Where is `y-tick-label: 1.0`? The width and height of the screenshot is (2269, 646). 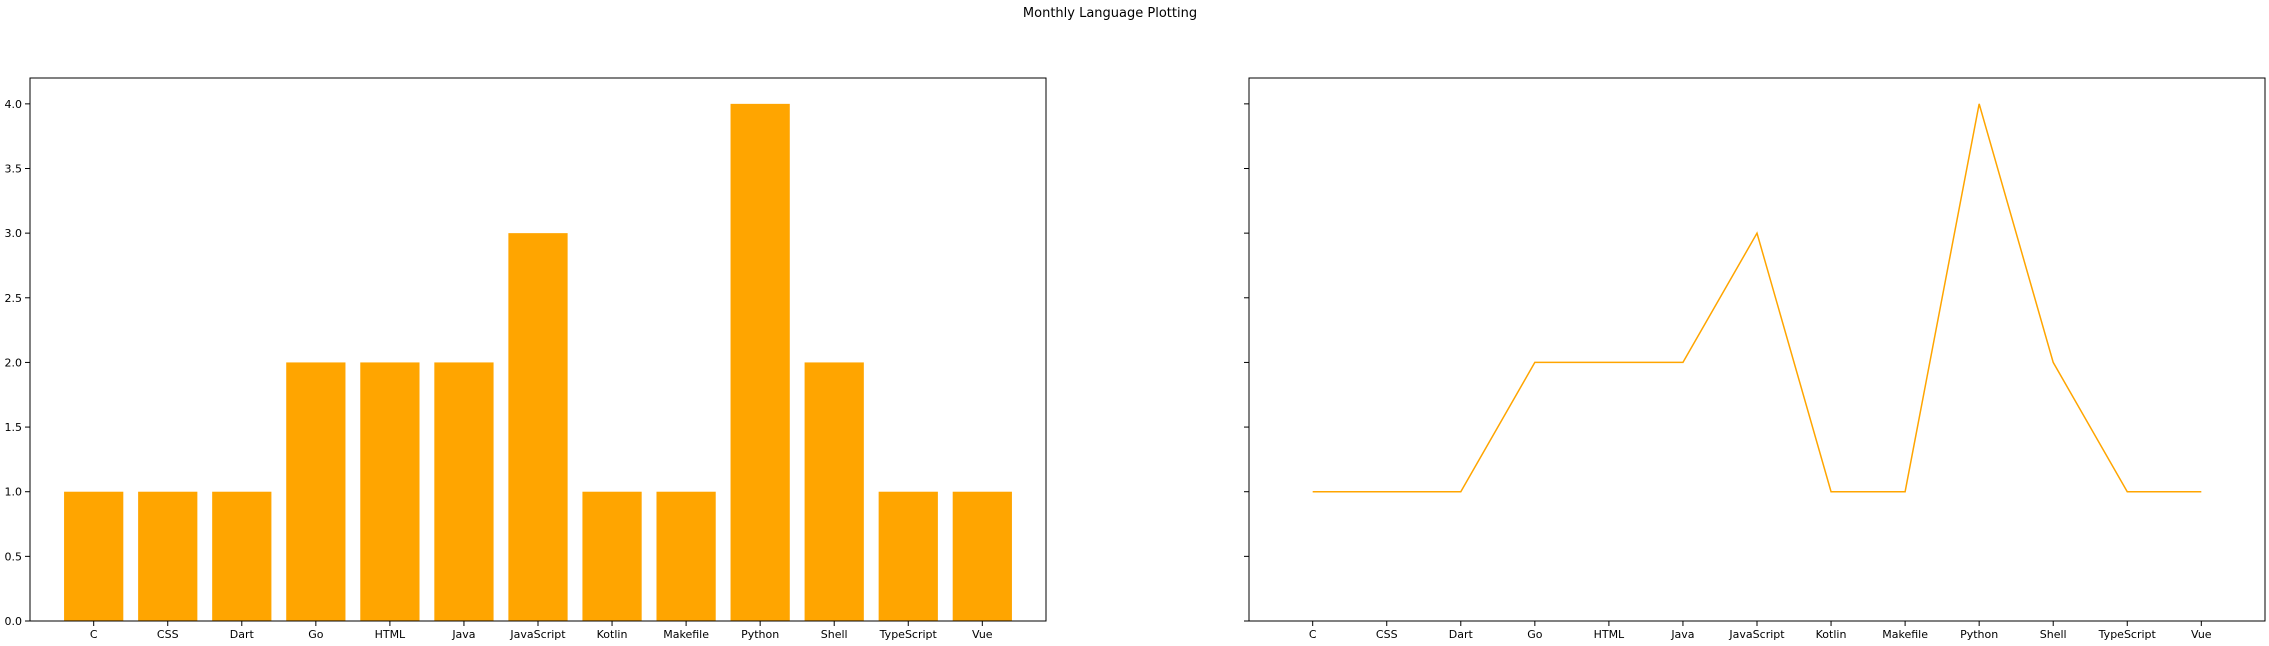 y-tick-label: 1.0 is located at coordinates (14, 492).